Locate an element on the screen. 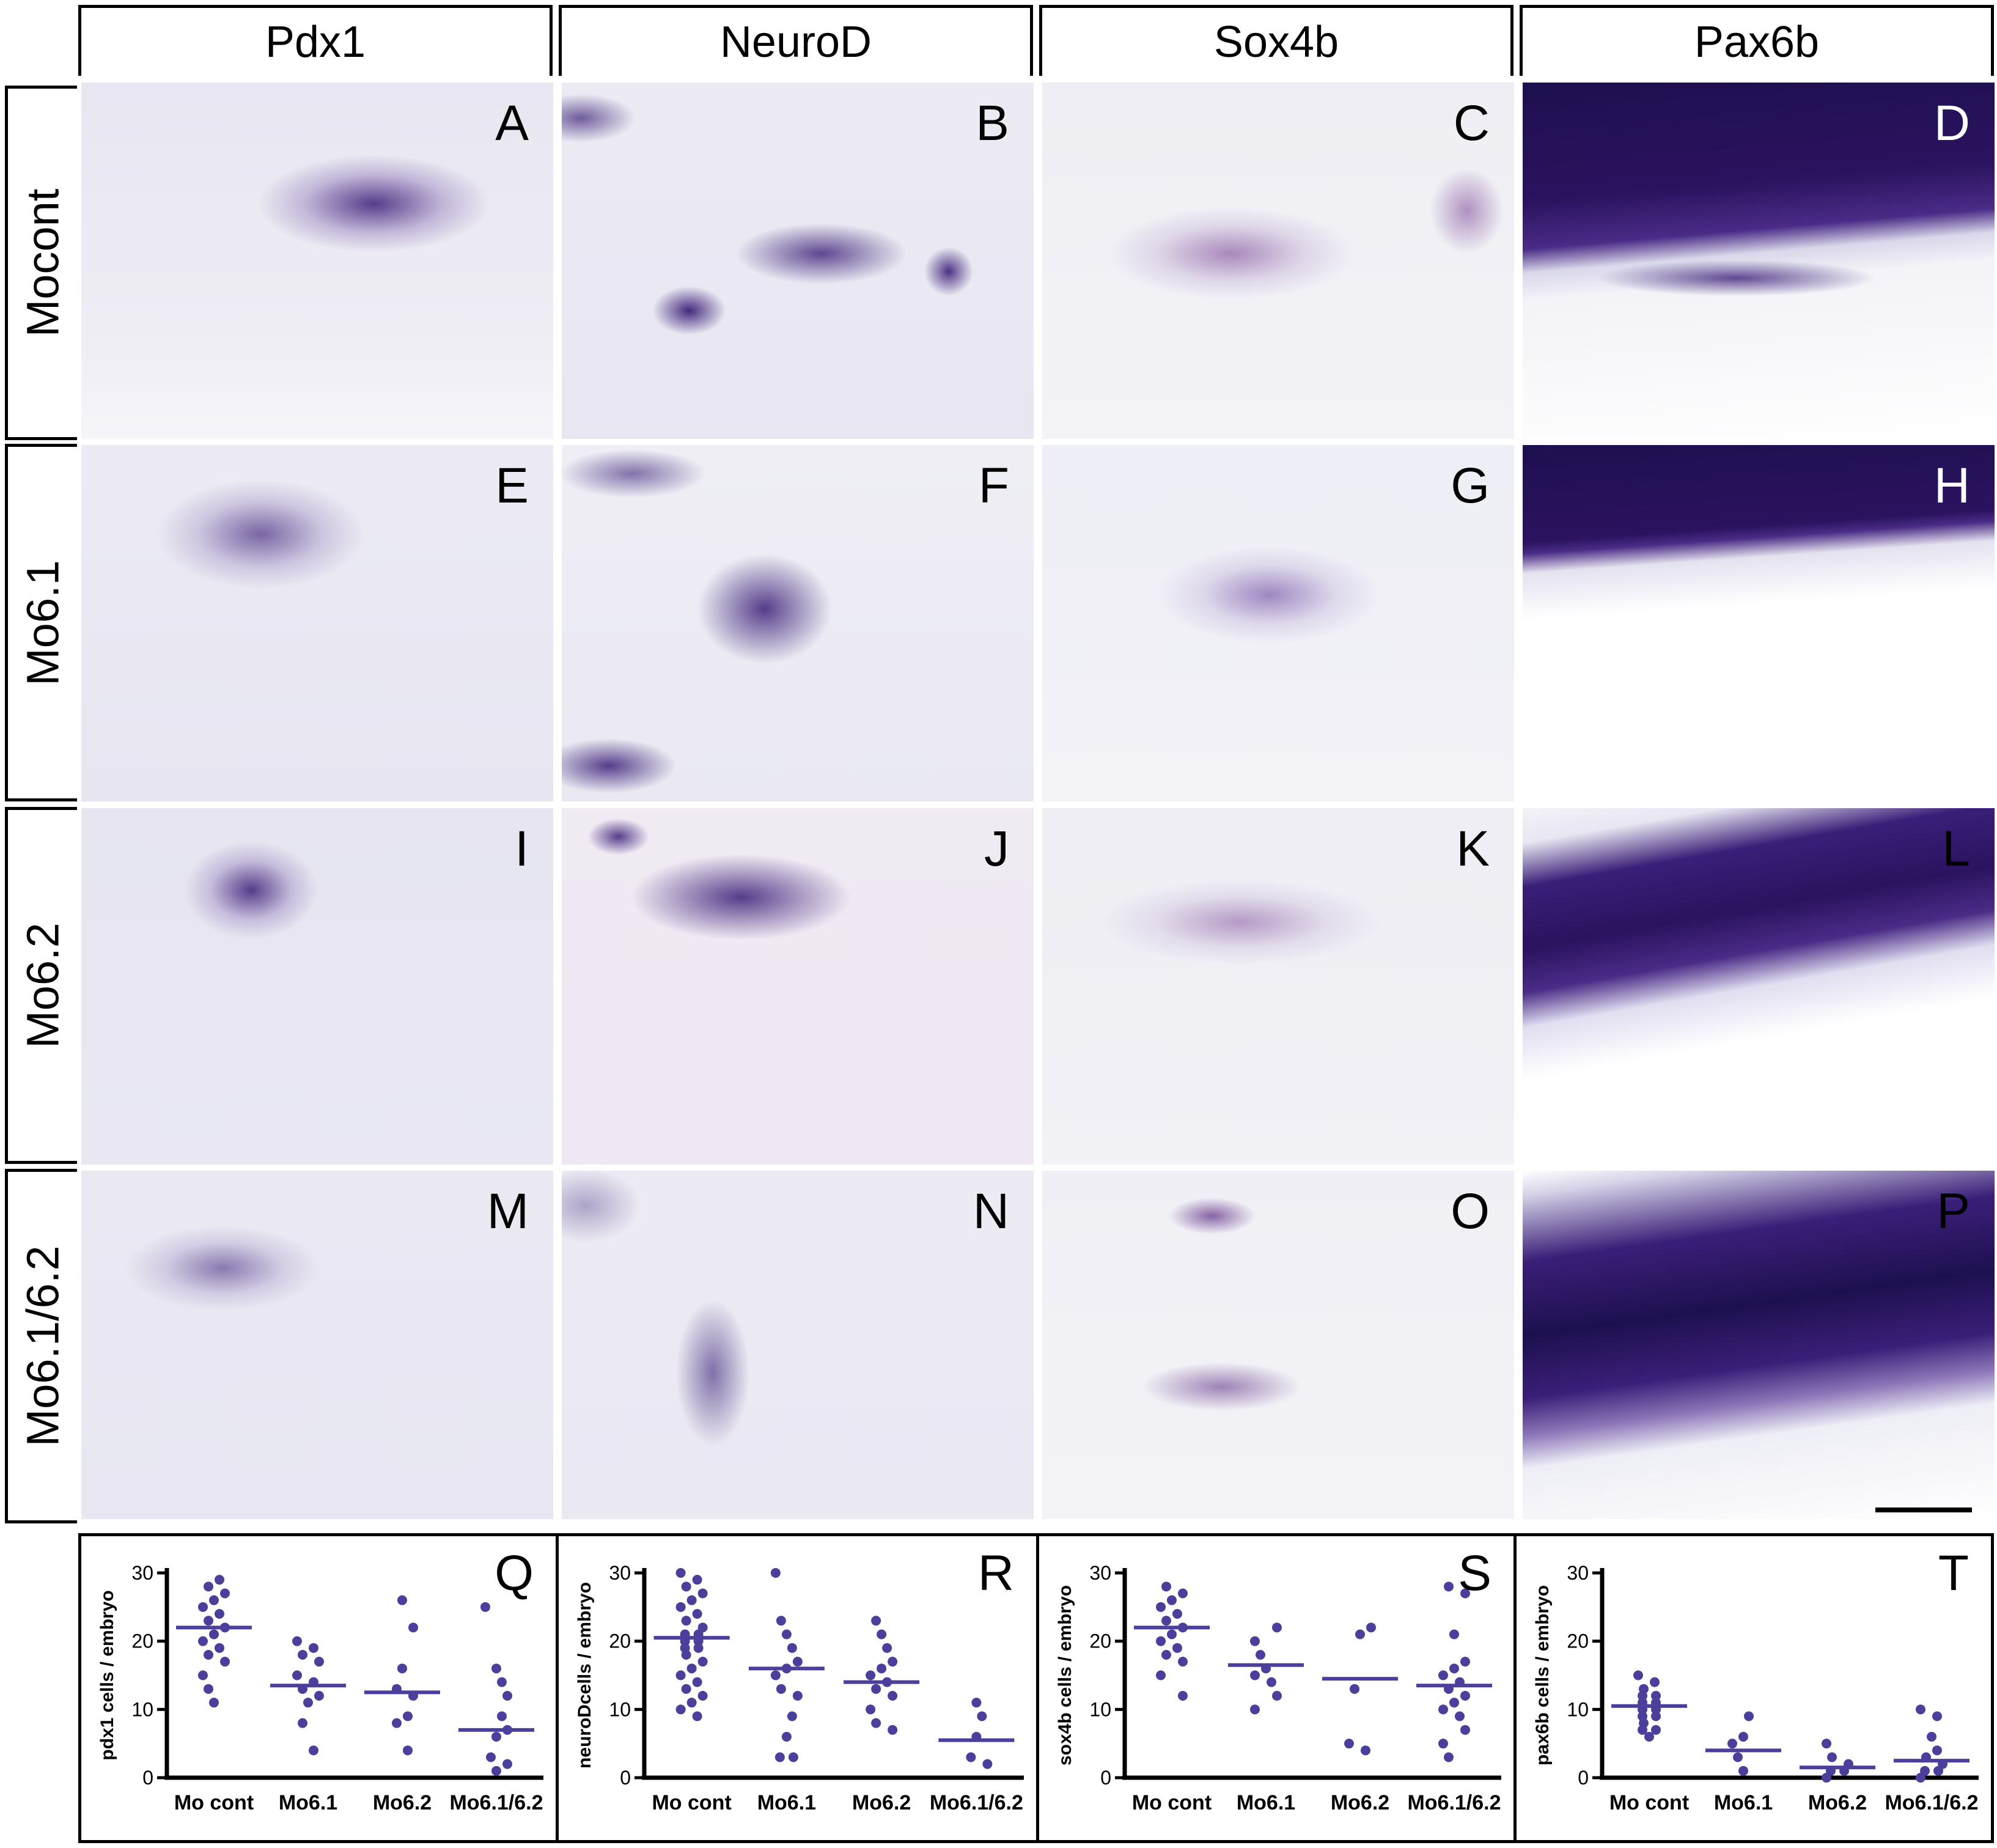  panel-letter: F is located at coordinates (993, 486).